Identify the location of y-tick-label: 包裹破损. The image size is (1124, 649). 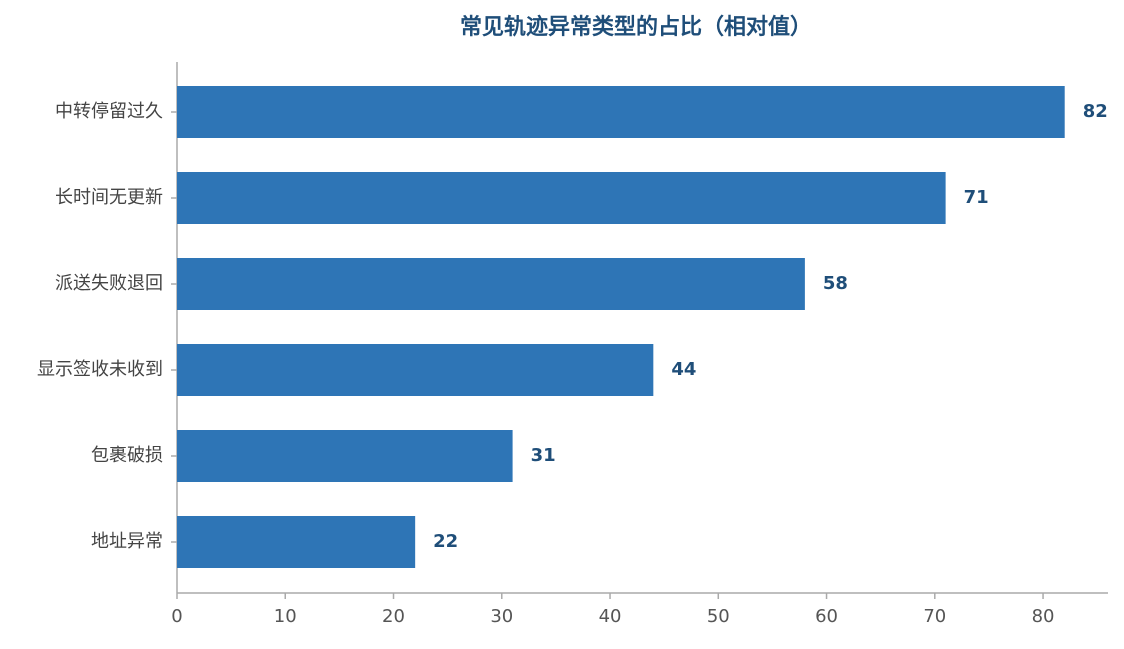
(127, 455).